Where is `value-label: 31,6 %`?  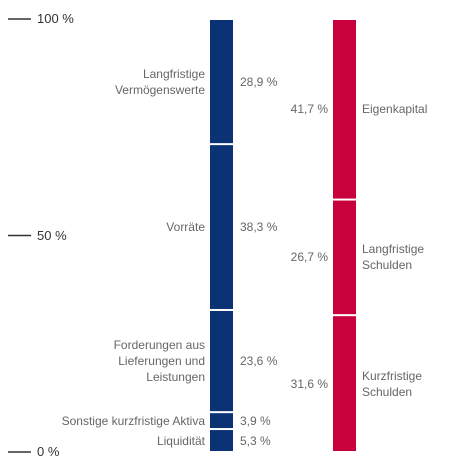
value-label: 31,6 % is located at coordinates (309, 383).